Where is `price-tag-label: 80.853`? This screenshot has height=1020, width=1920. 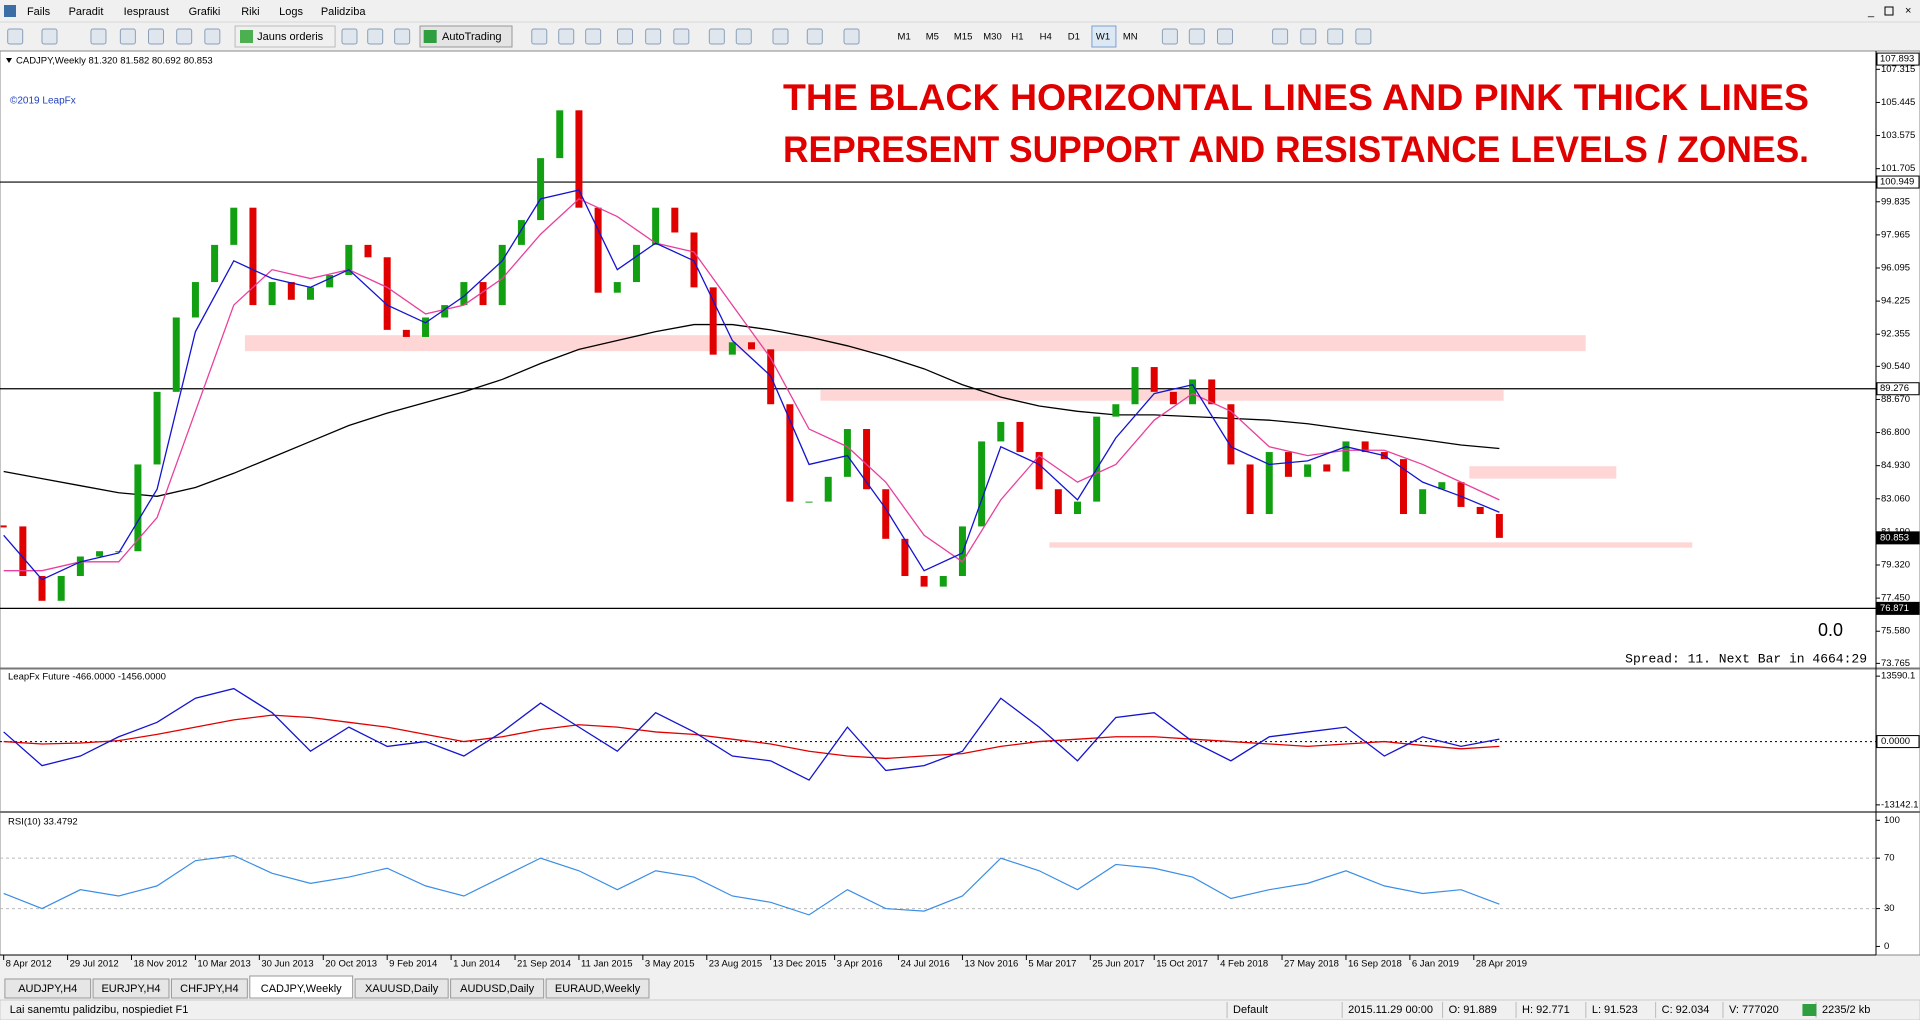
price-tag-label: 80.853 is located at coordinates (1894, 537).